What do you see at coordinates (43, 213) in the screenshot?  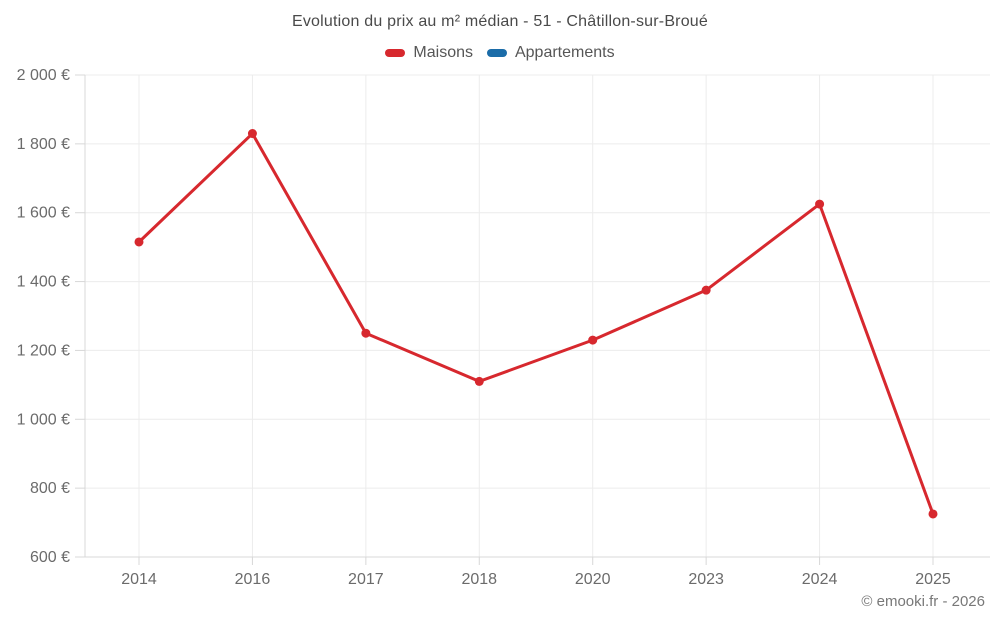 I see `y-axis-tick-label: 1 600 €` at bounding box center [43, 213].